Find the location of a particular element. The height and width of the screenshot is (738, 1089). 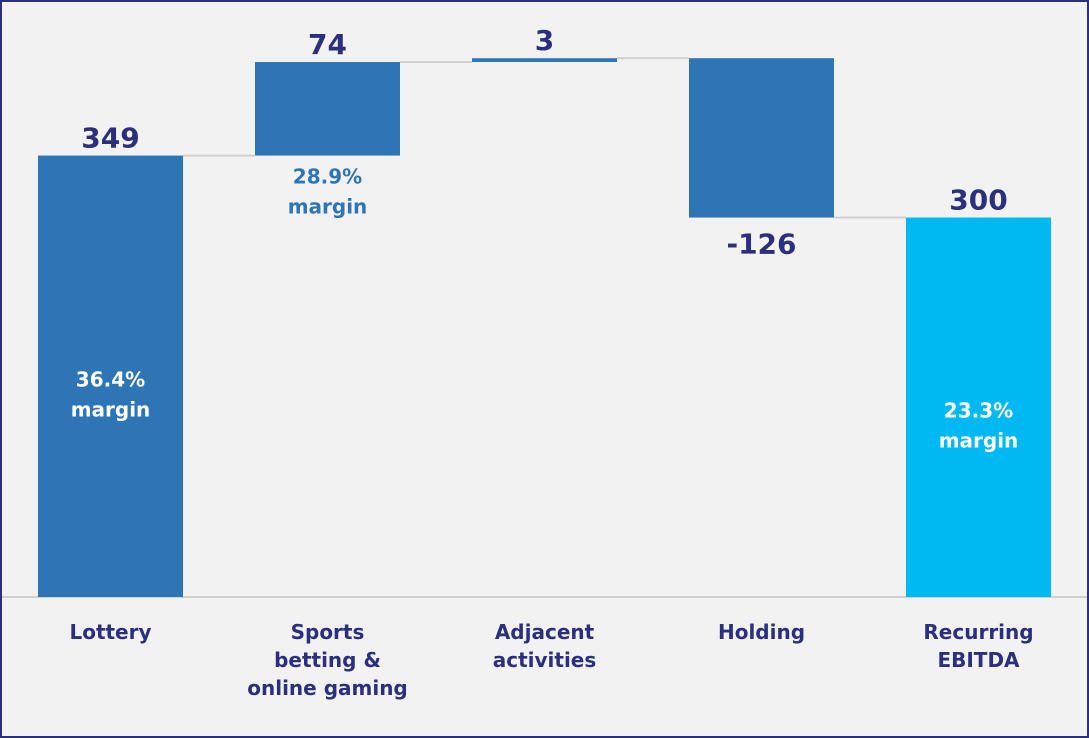

x-tick-label: Lottery is located at coordinates (110, 632).